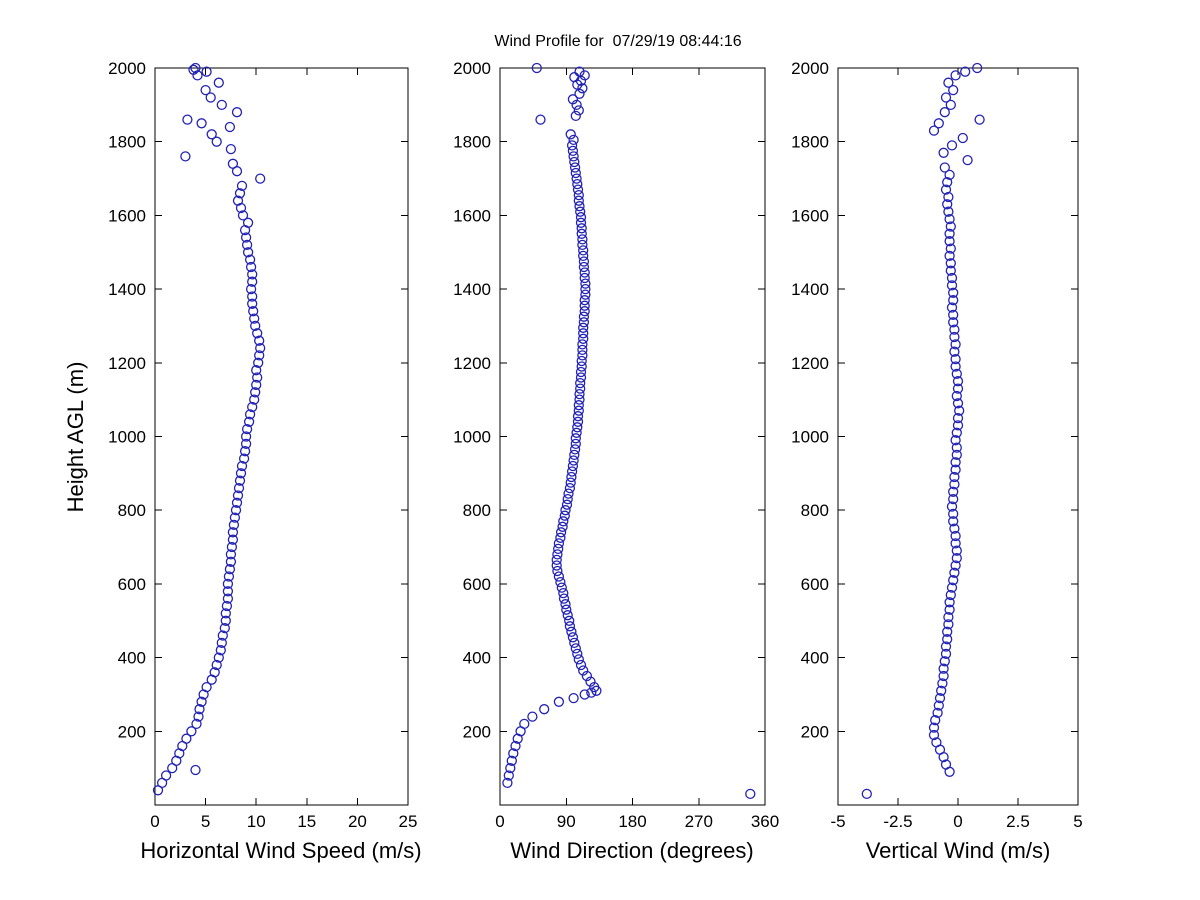  What do you see at coordinates (958, 850) in the screenshot?
I see `x-axis-label-vertical-wind: Vertical Wind (m/s)` at bounding box center [958, 850].